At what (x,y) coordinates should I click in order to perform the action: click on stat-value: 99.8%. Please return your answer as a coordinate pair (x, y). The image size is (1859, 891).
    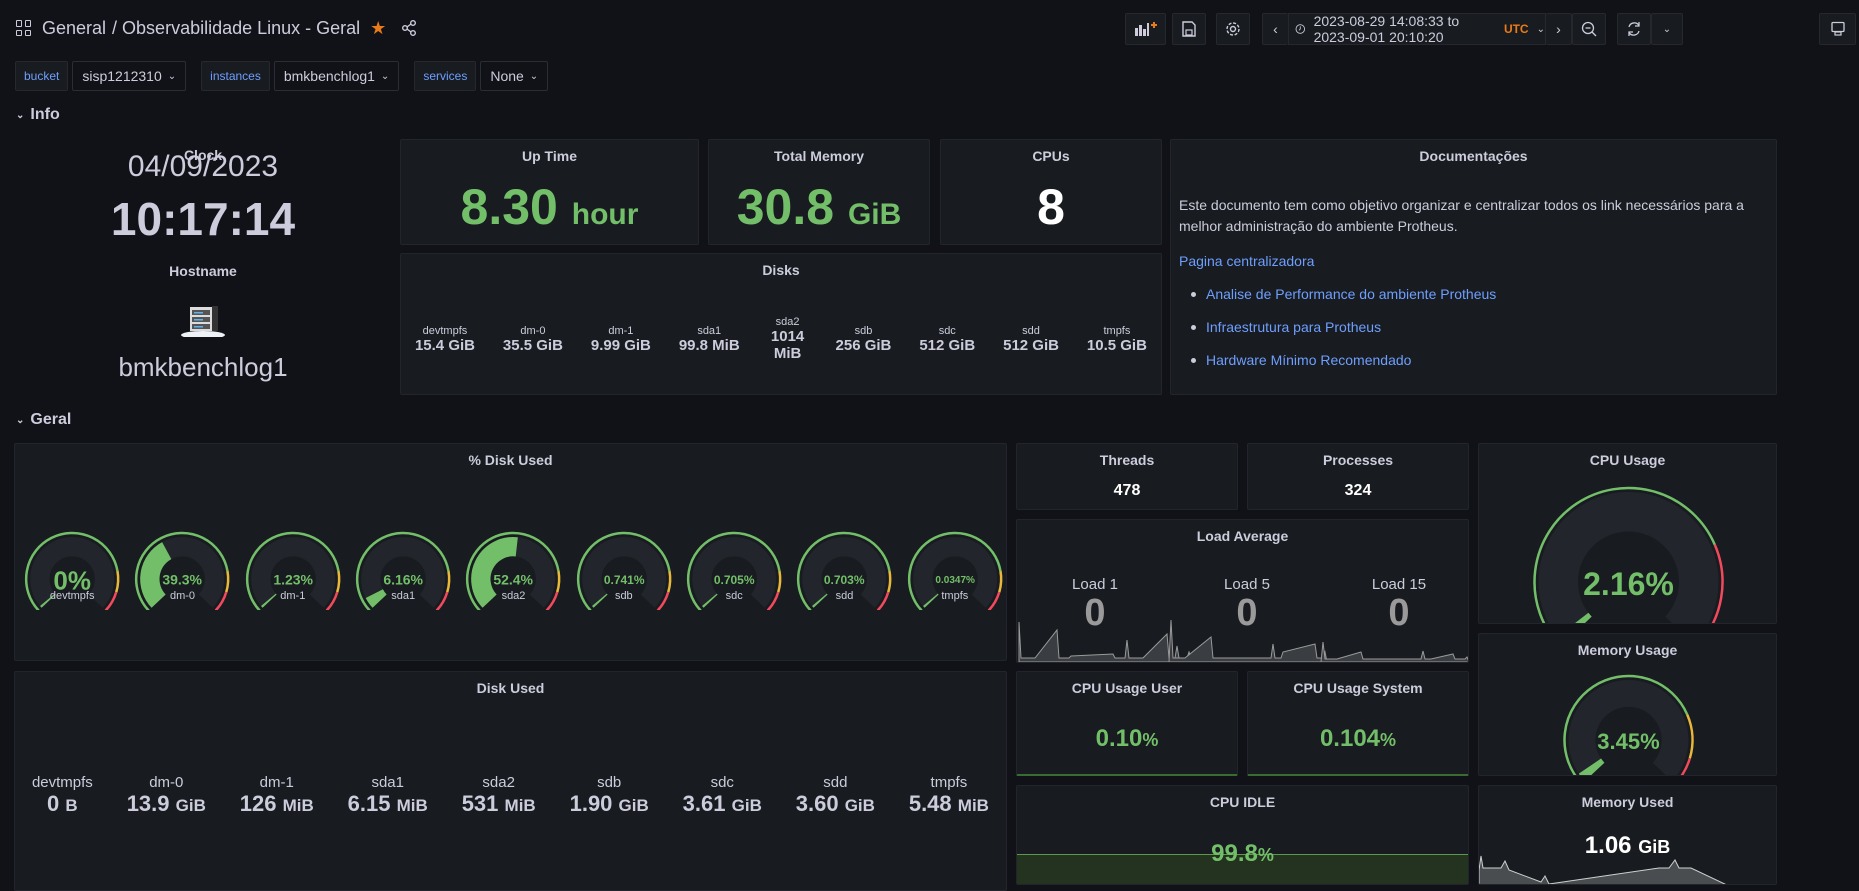
    Looking at the image, I should click on (1242, 854).